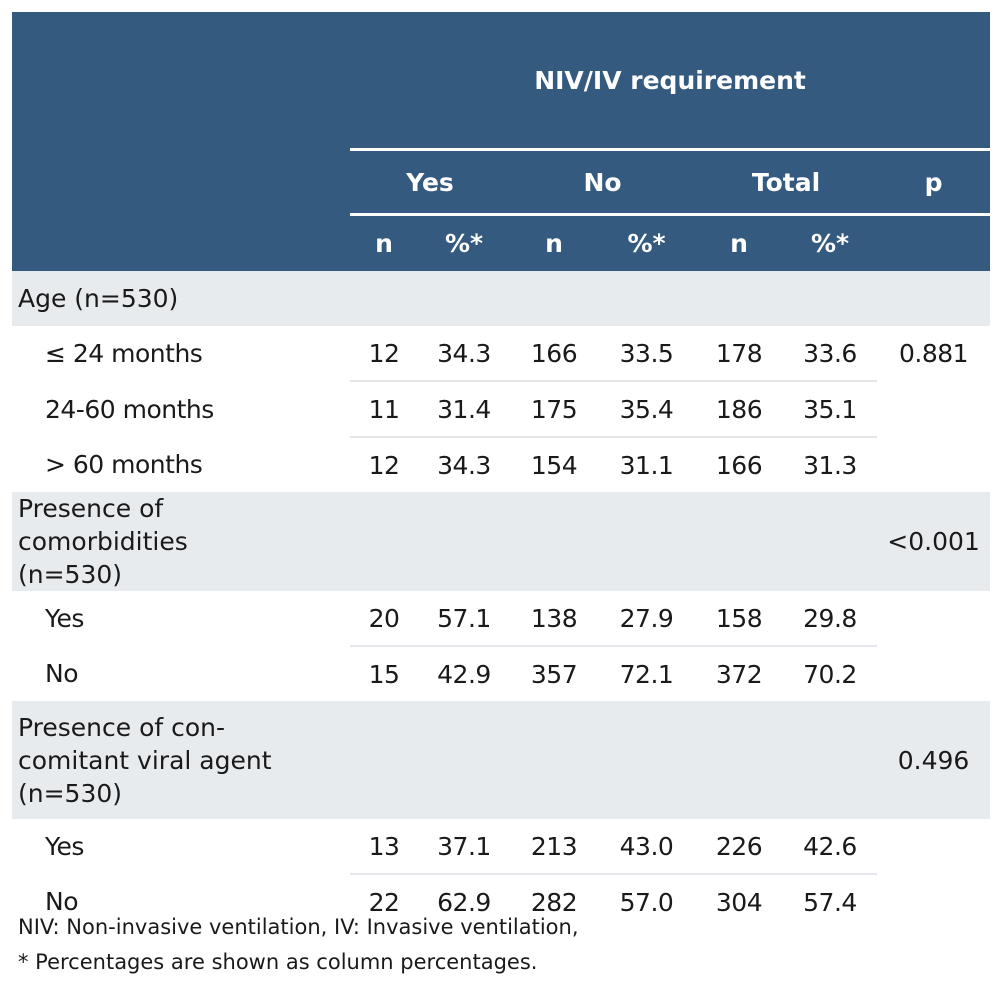 Image resolution: width=1000 pixels, height=996 pixels. What do you see at coordinates (646, 465) in the screenshot?
I see `pct-cell: 31.1` at bounding box center [646, 465].